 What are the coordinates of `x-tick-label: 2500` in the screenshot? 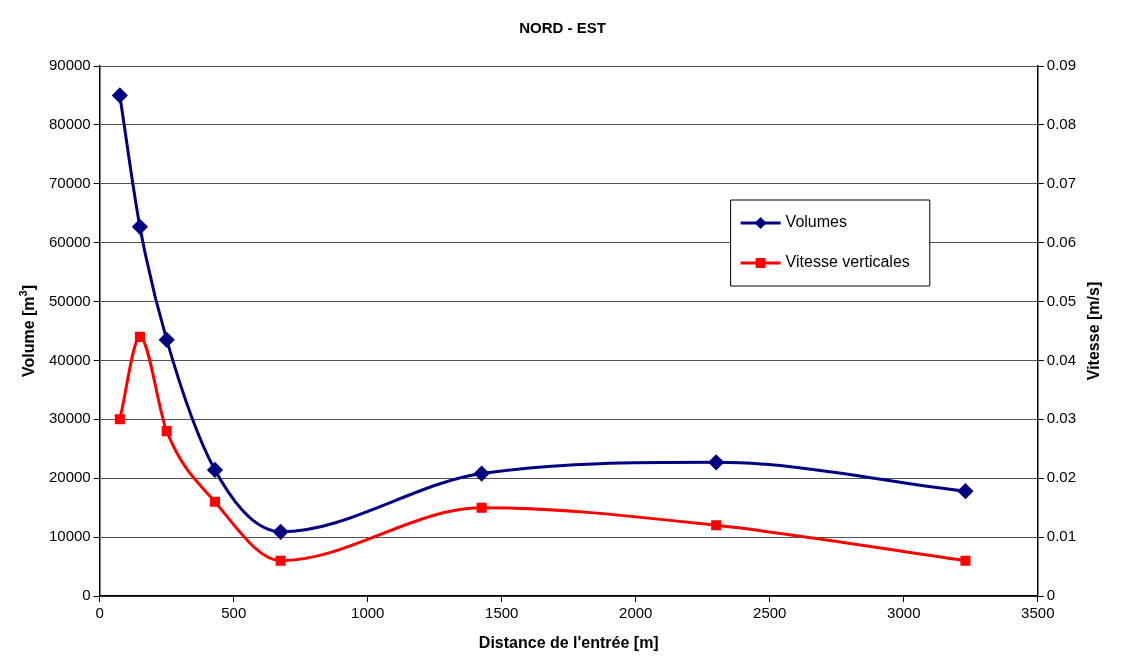 It's located at (770, 613).